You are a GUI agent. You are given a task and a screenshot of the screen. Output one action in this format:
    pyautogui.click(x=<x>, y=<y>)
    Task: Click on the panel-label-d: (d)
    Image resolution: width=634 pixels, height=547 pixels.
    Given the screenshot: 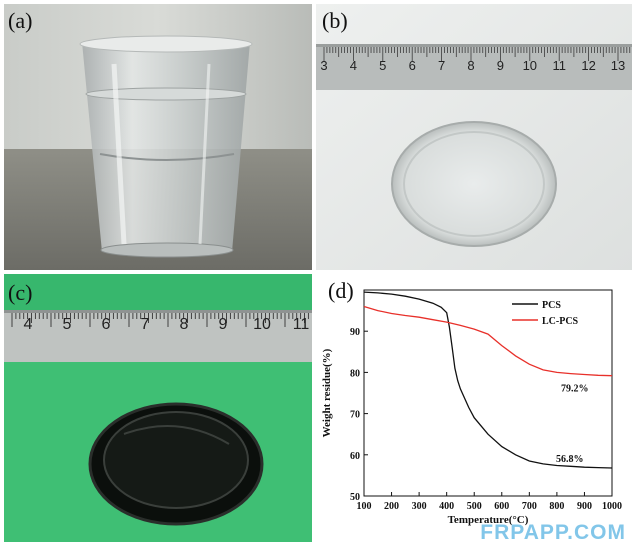 What is the action you would take?
    pyautogui.click(x=341, y=290)
    